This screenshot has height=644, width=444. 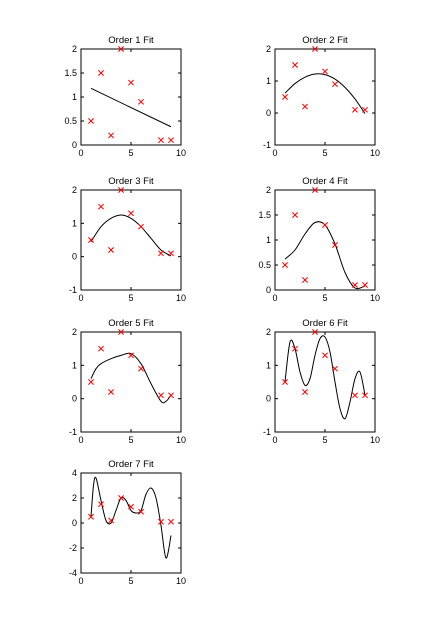 What do you see at coordinates (131, 181) in the screenshot?
I see `subplot-title: Order 3 Fit` at bounding box center [131, 181].